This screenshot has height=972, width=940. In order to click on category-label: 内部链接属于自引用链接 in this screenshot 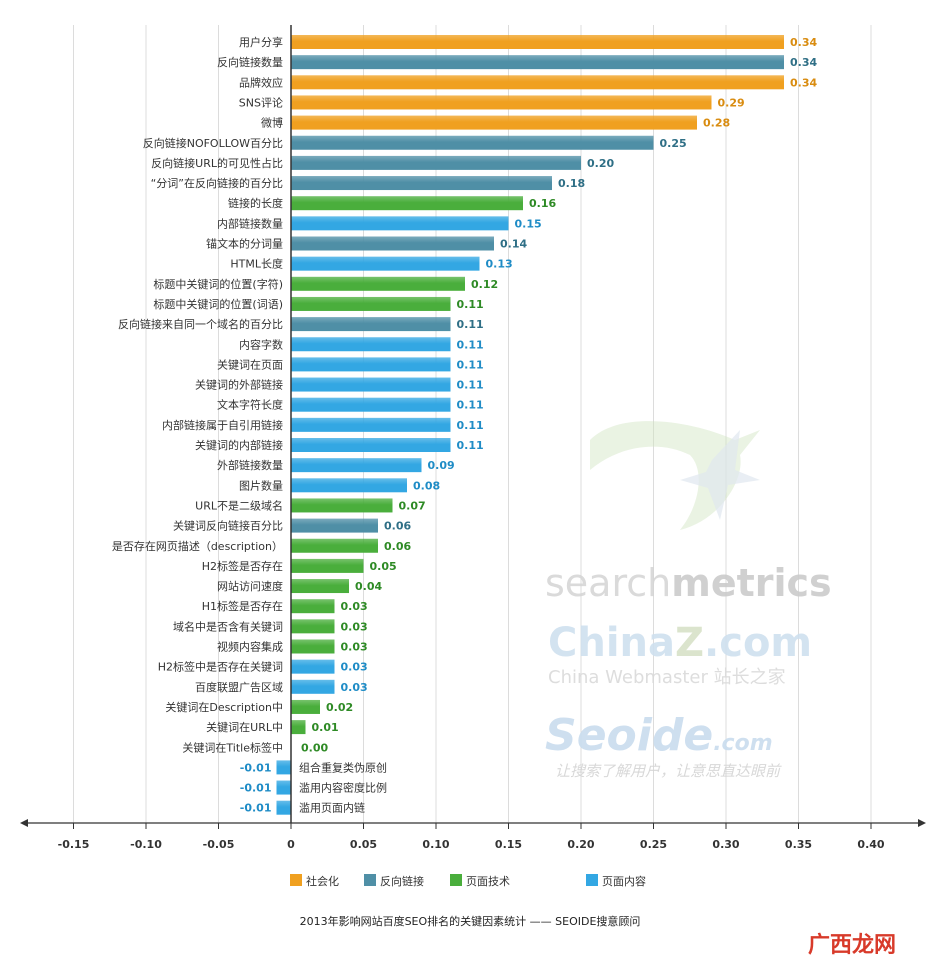, I will do `click(222, 425)`.